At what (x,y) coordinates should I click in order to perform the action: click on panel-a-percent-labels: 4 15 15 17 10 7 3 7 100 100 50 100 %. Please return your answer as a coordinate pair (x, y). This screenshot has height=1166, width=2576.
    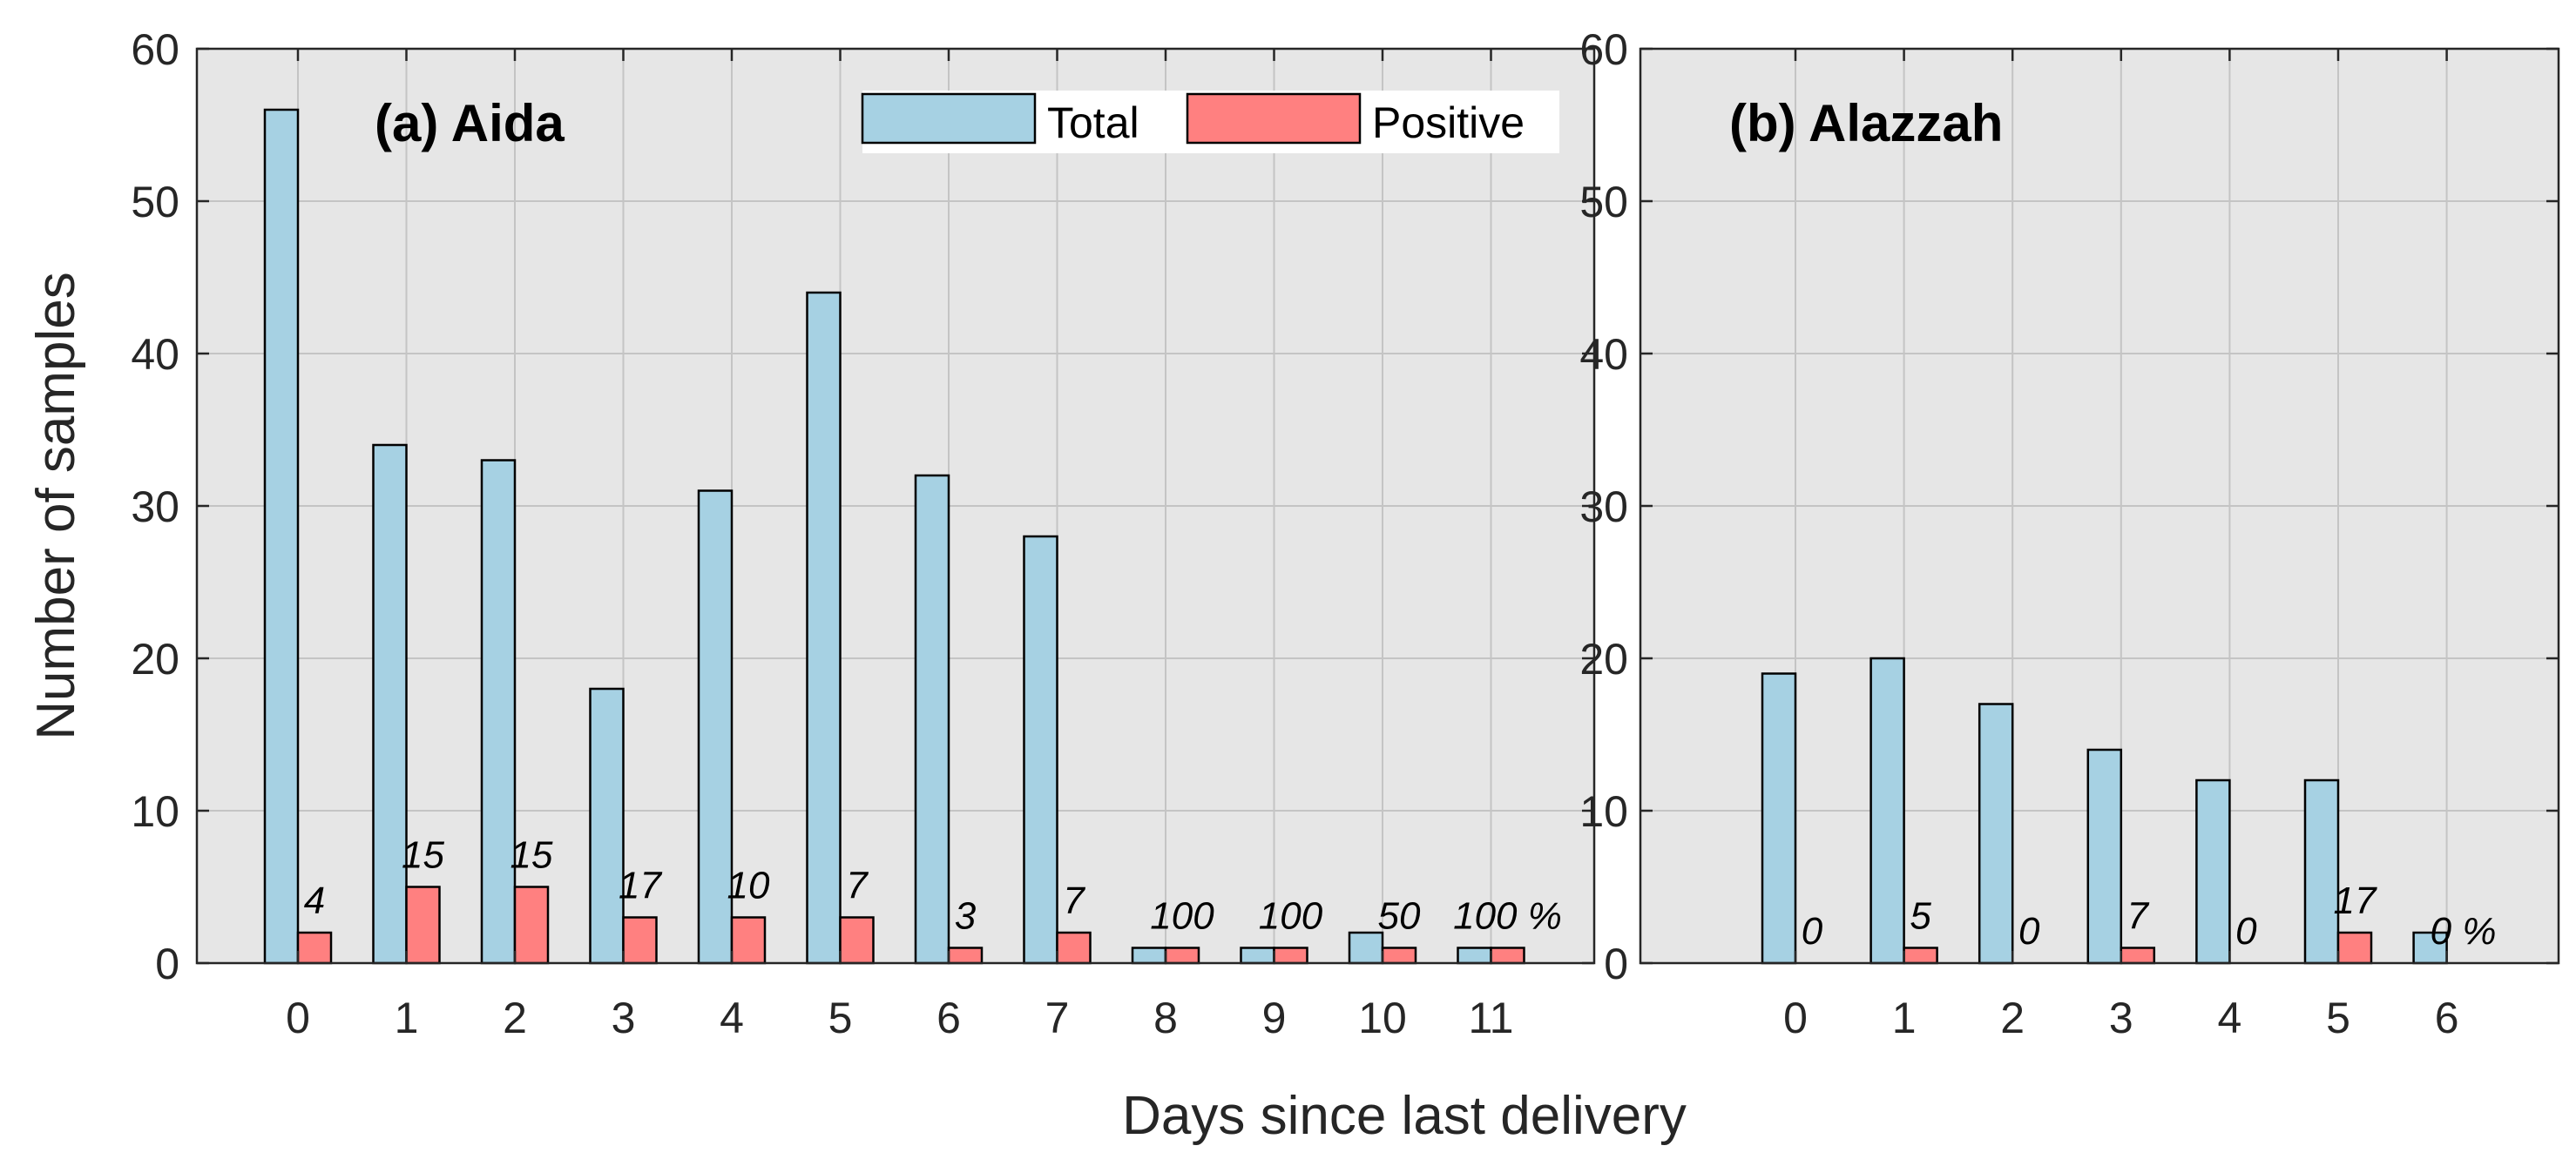
    Looking at the image, I should click on (933, 886).